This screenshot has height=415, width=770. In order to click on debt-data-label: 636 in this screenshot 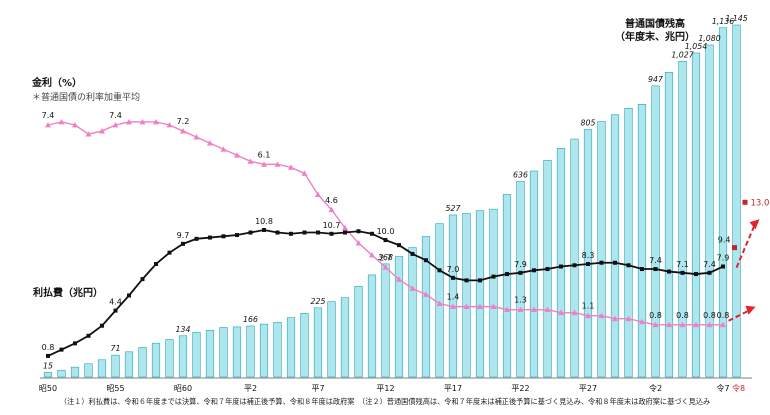, I will do `click(520, 174)`.